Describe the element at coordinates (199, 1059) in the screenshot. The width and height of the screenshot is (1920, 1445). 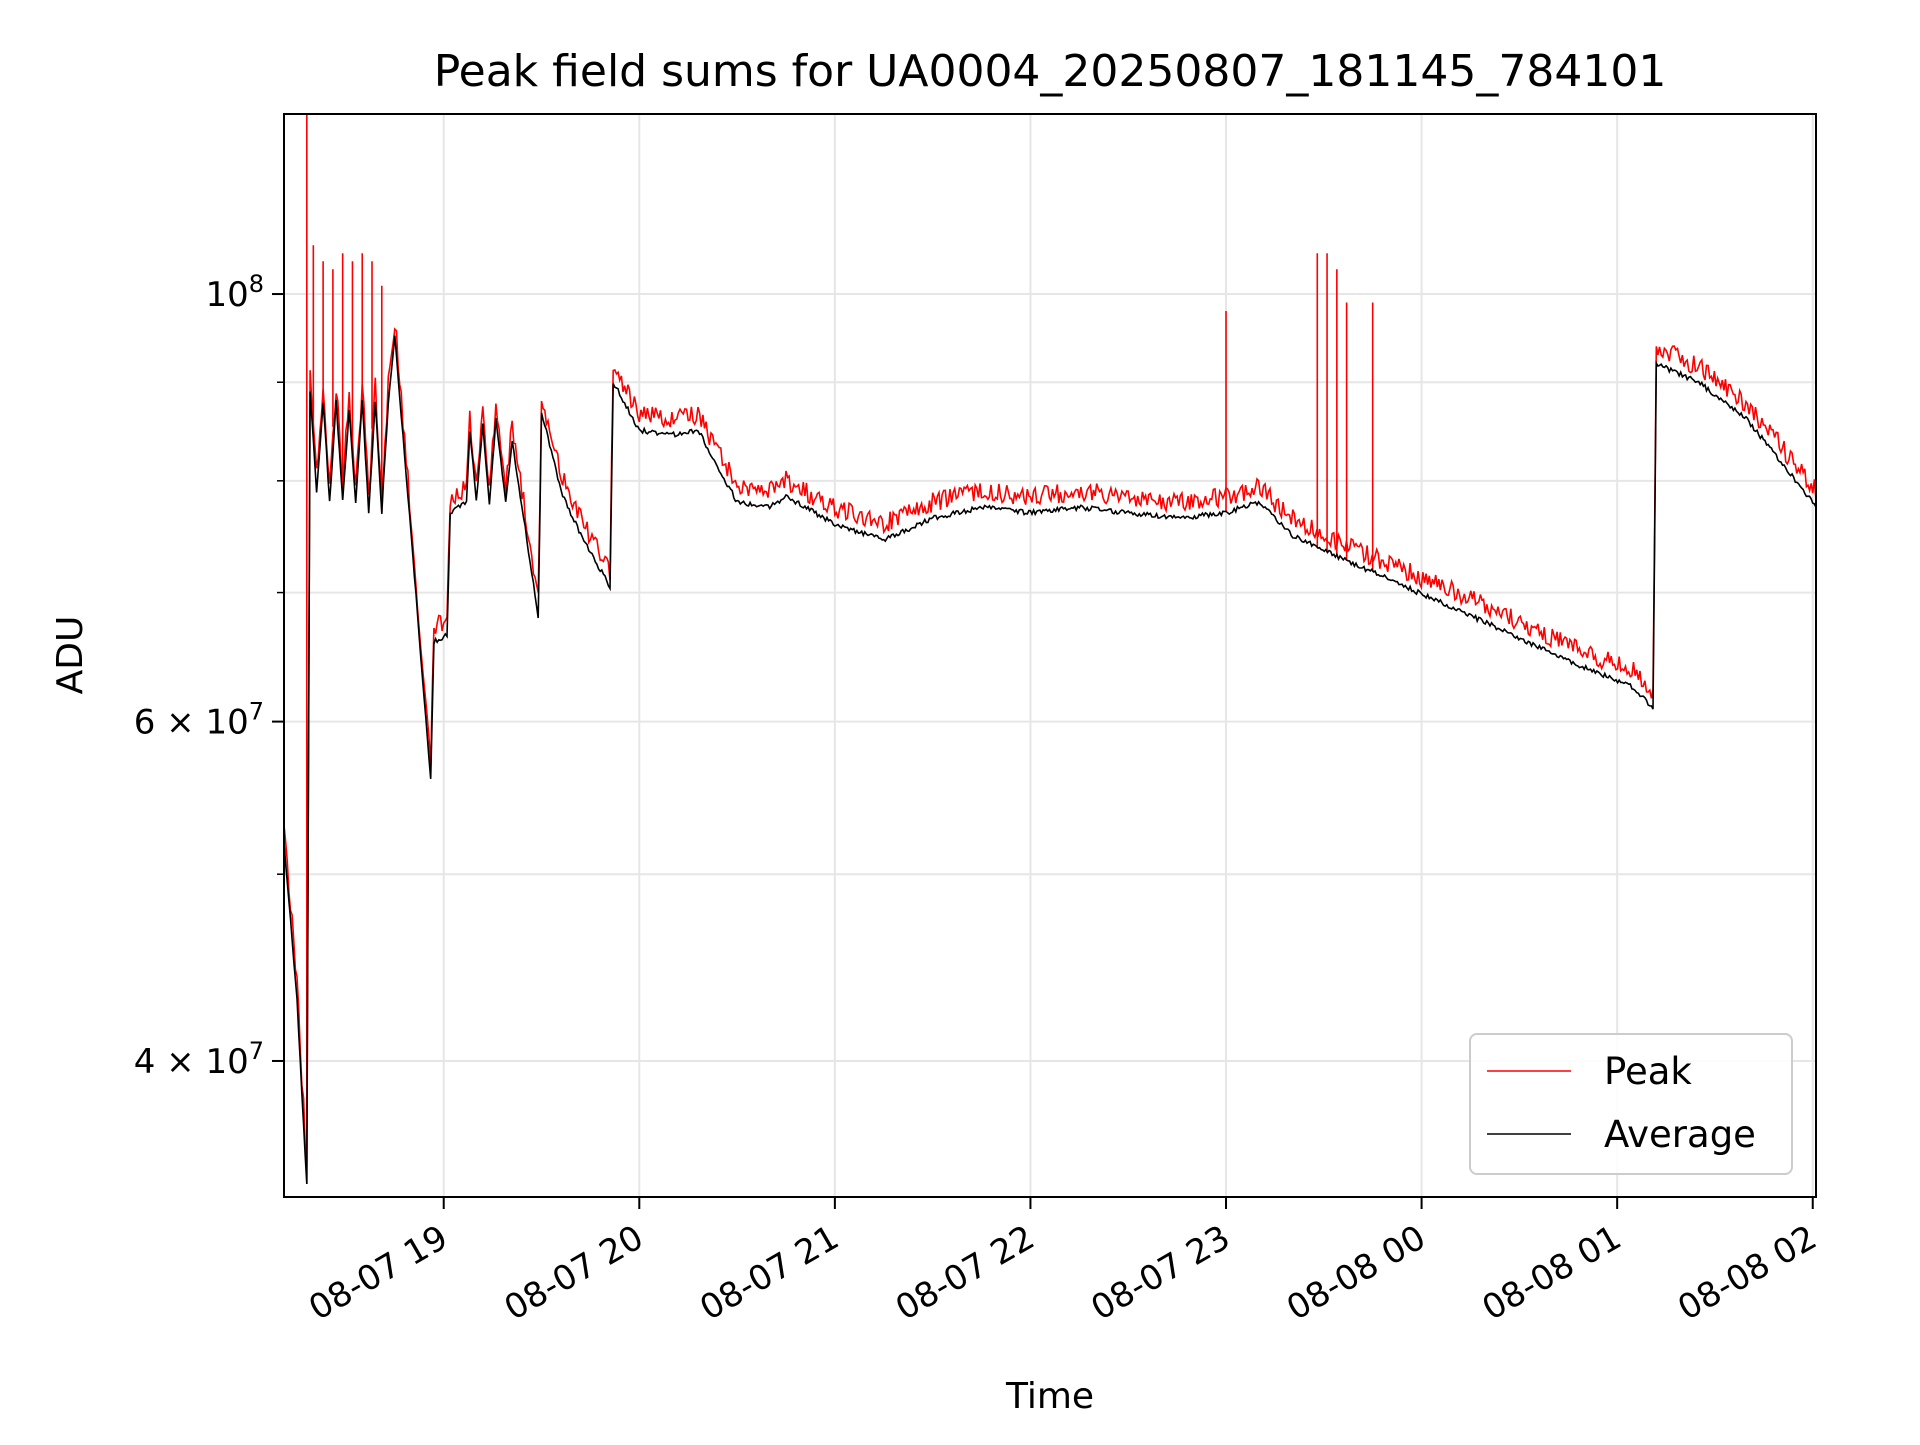
I see `y-tick-label: 4 × 107` at that location.